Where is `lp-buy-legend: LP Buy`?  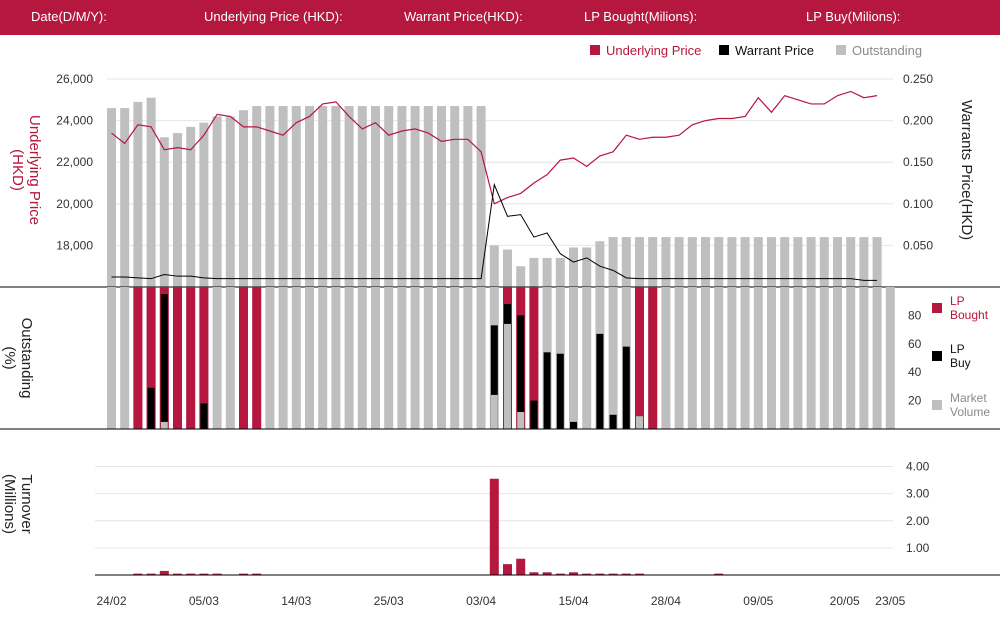 lp-buy-legend: LP Buy is located at coordinates (960, 356).